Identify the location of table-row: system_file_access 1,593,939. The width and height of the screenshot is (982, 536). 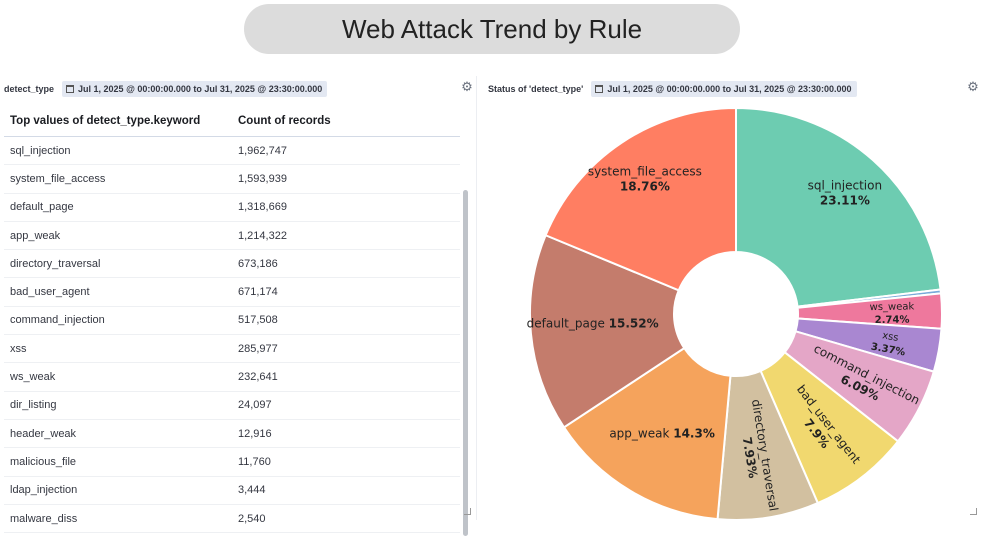
(232, 179).